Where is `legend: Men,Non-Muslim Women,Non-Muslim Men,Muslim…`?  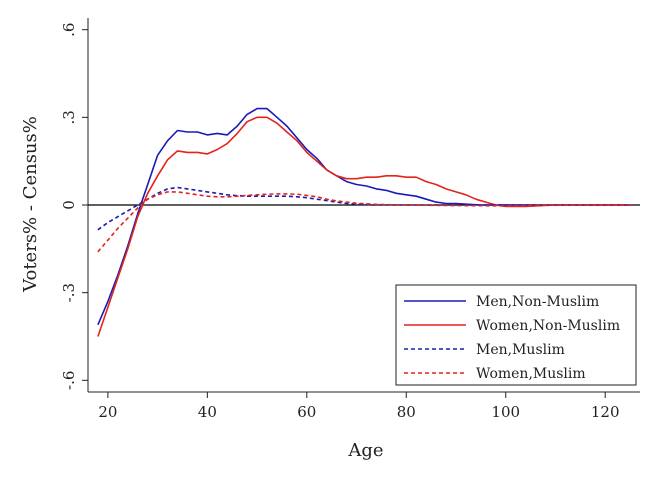 legend: Men,Non-Muslim Women,Non-Muslim Men,Muslim… is located at coordinates (516, 335).